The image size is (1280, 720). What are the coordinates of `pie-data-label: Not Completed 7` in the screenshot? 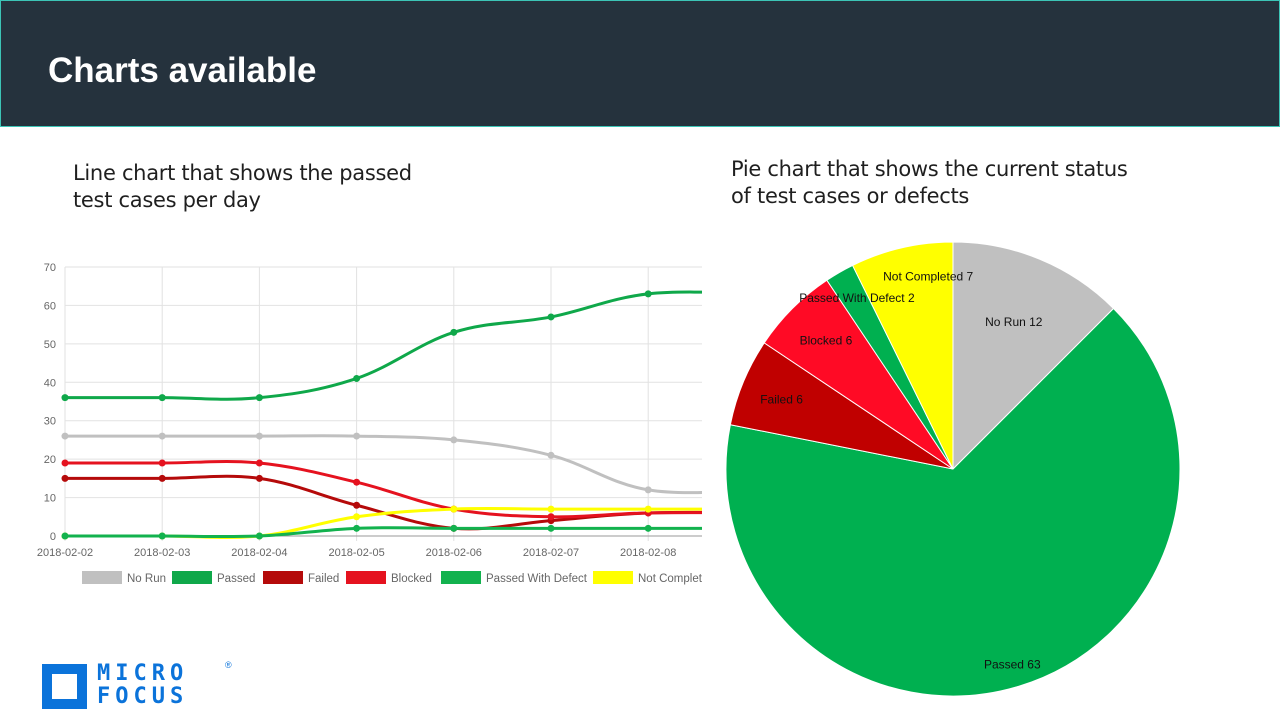 It's located at (928, 277).